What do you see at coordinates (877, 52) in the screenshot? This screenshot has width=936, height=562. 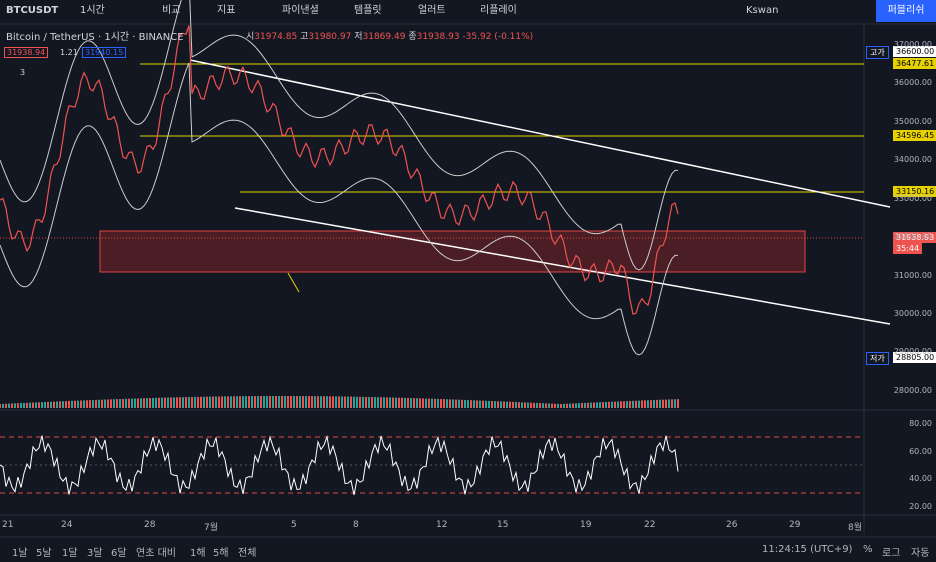 I see `high-label: 고가` at bounding box center [877, 52].